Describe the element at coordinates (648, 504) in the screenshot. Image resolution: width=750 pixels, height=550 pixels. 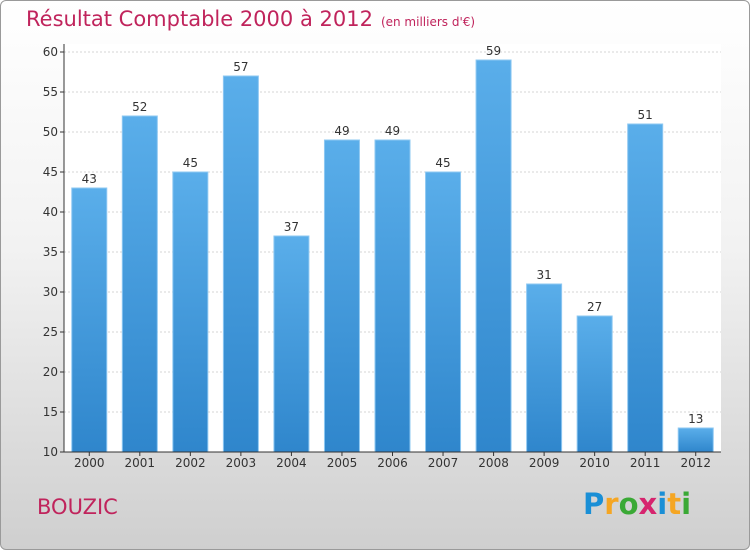
I see `logo-letter: x` at that location.